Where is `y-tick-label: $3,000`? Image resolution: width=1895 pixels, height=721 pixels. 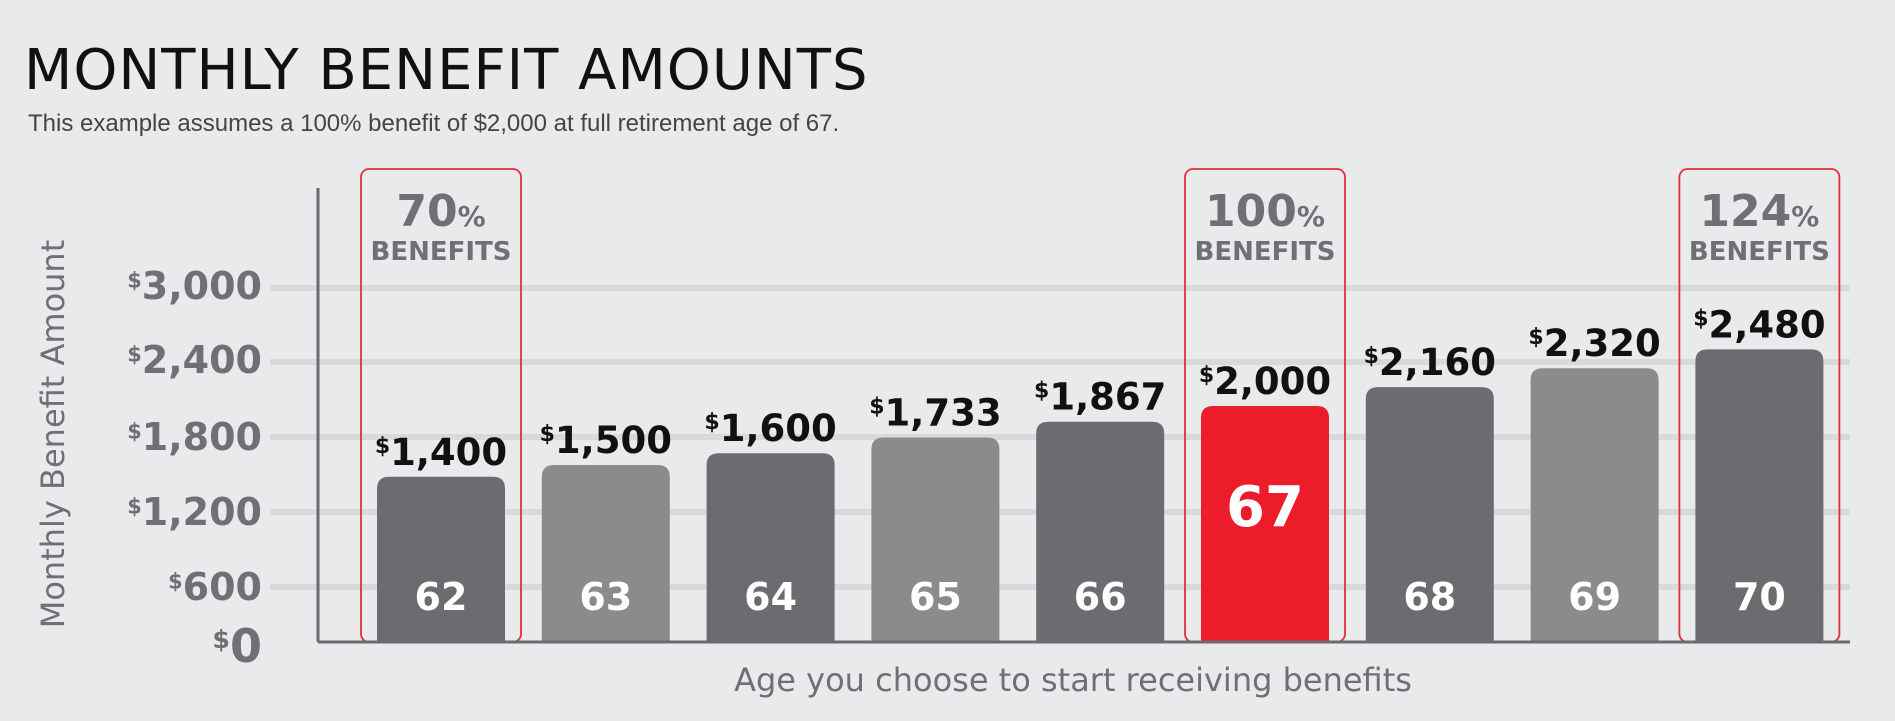 y-tick-label: $3,000 is located at coordinates (194, 286).